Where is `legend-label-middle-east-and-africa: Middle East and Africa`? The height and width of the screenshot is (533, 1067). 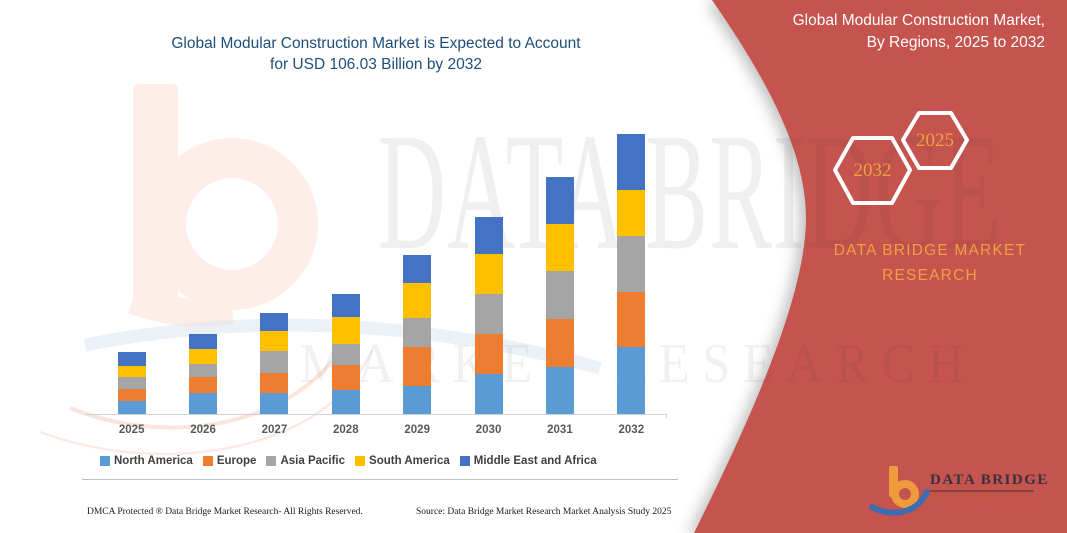
legend-label-middle-east-and-africa: Middle East and Africa is located at coordinates (535, 461).